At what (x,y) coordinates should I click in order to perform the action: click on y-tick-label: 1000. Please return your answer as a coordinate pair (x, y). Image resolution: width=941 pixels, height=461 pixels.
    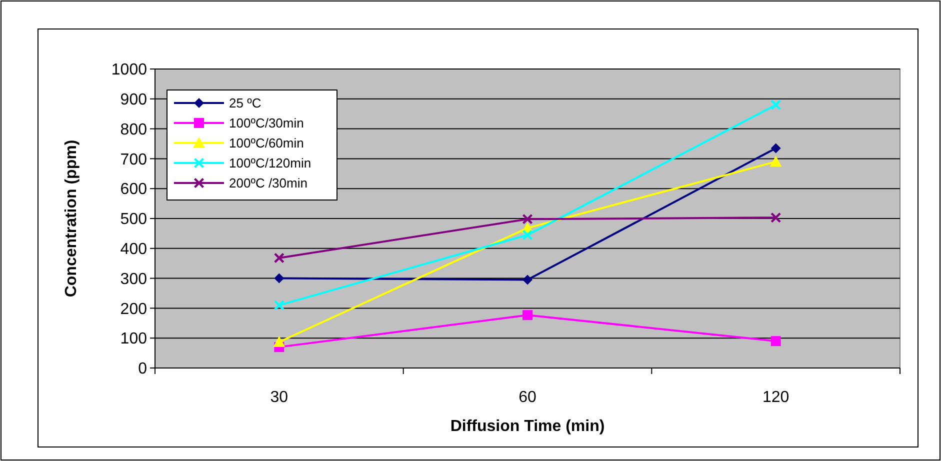
    Looking at the image, I should click on (129, 70).